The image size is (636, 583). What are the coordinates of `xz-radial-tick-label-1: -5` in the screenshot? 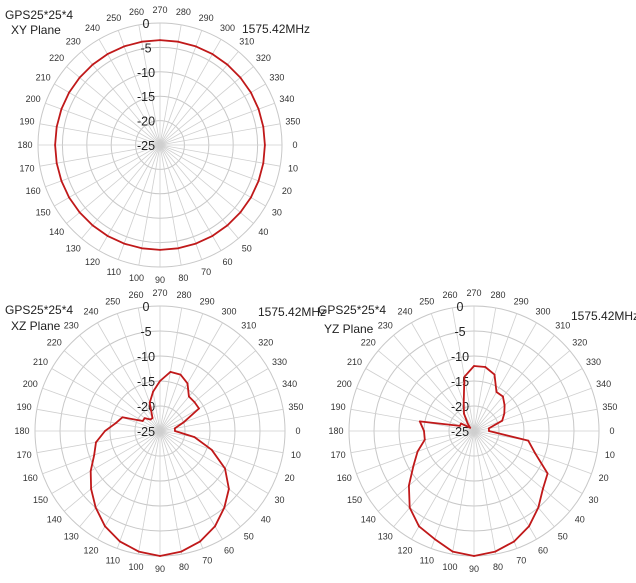 It's located at (145, 332).